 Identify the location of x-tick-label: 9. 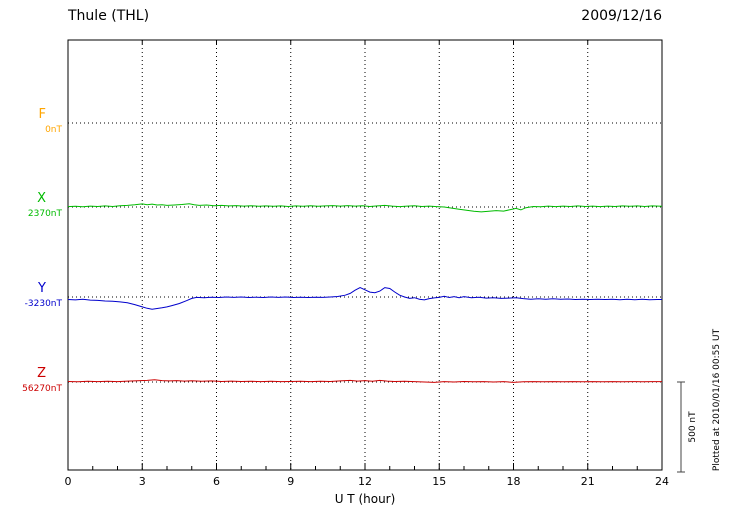
(291, 481).